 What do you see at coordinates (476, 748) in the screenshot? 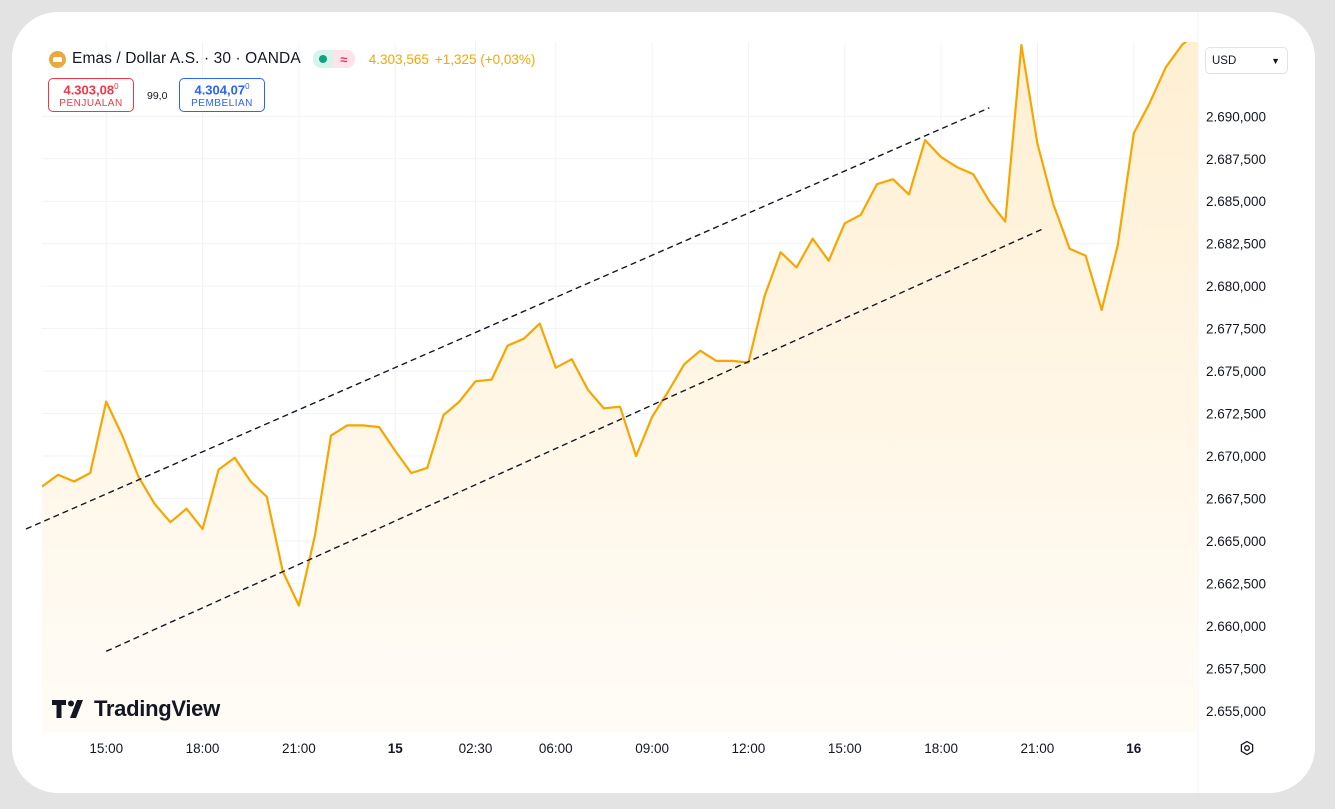
I see `x-tick-label: 02:30` at bounding box center [476, 748].